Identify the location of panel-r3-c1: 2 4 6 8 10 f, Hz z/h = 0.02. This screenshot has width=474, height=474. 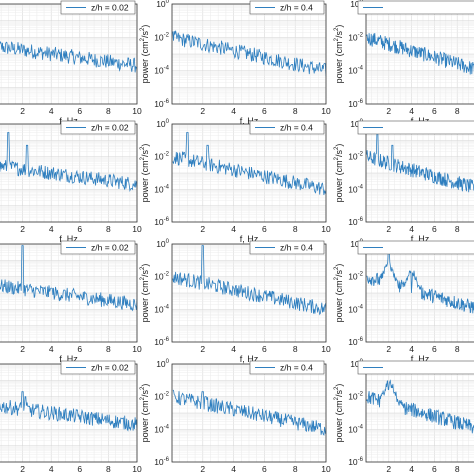
(71, 302).